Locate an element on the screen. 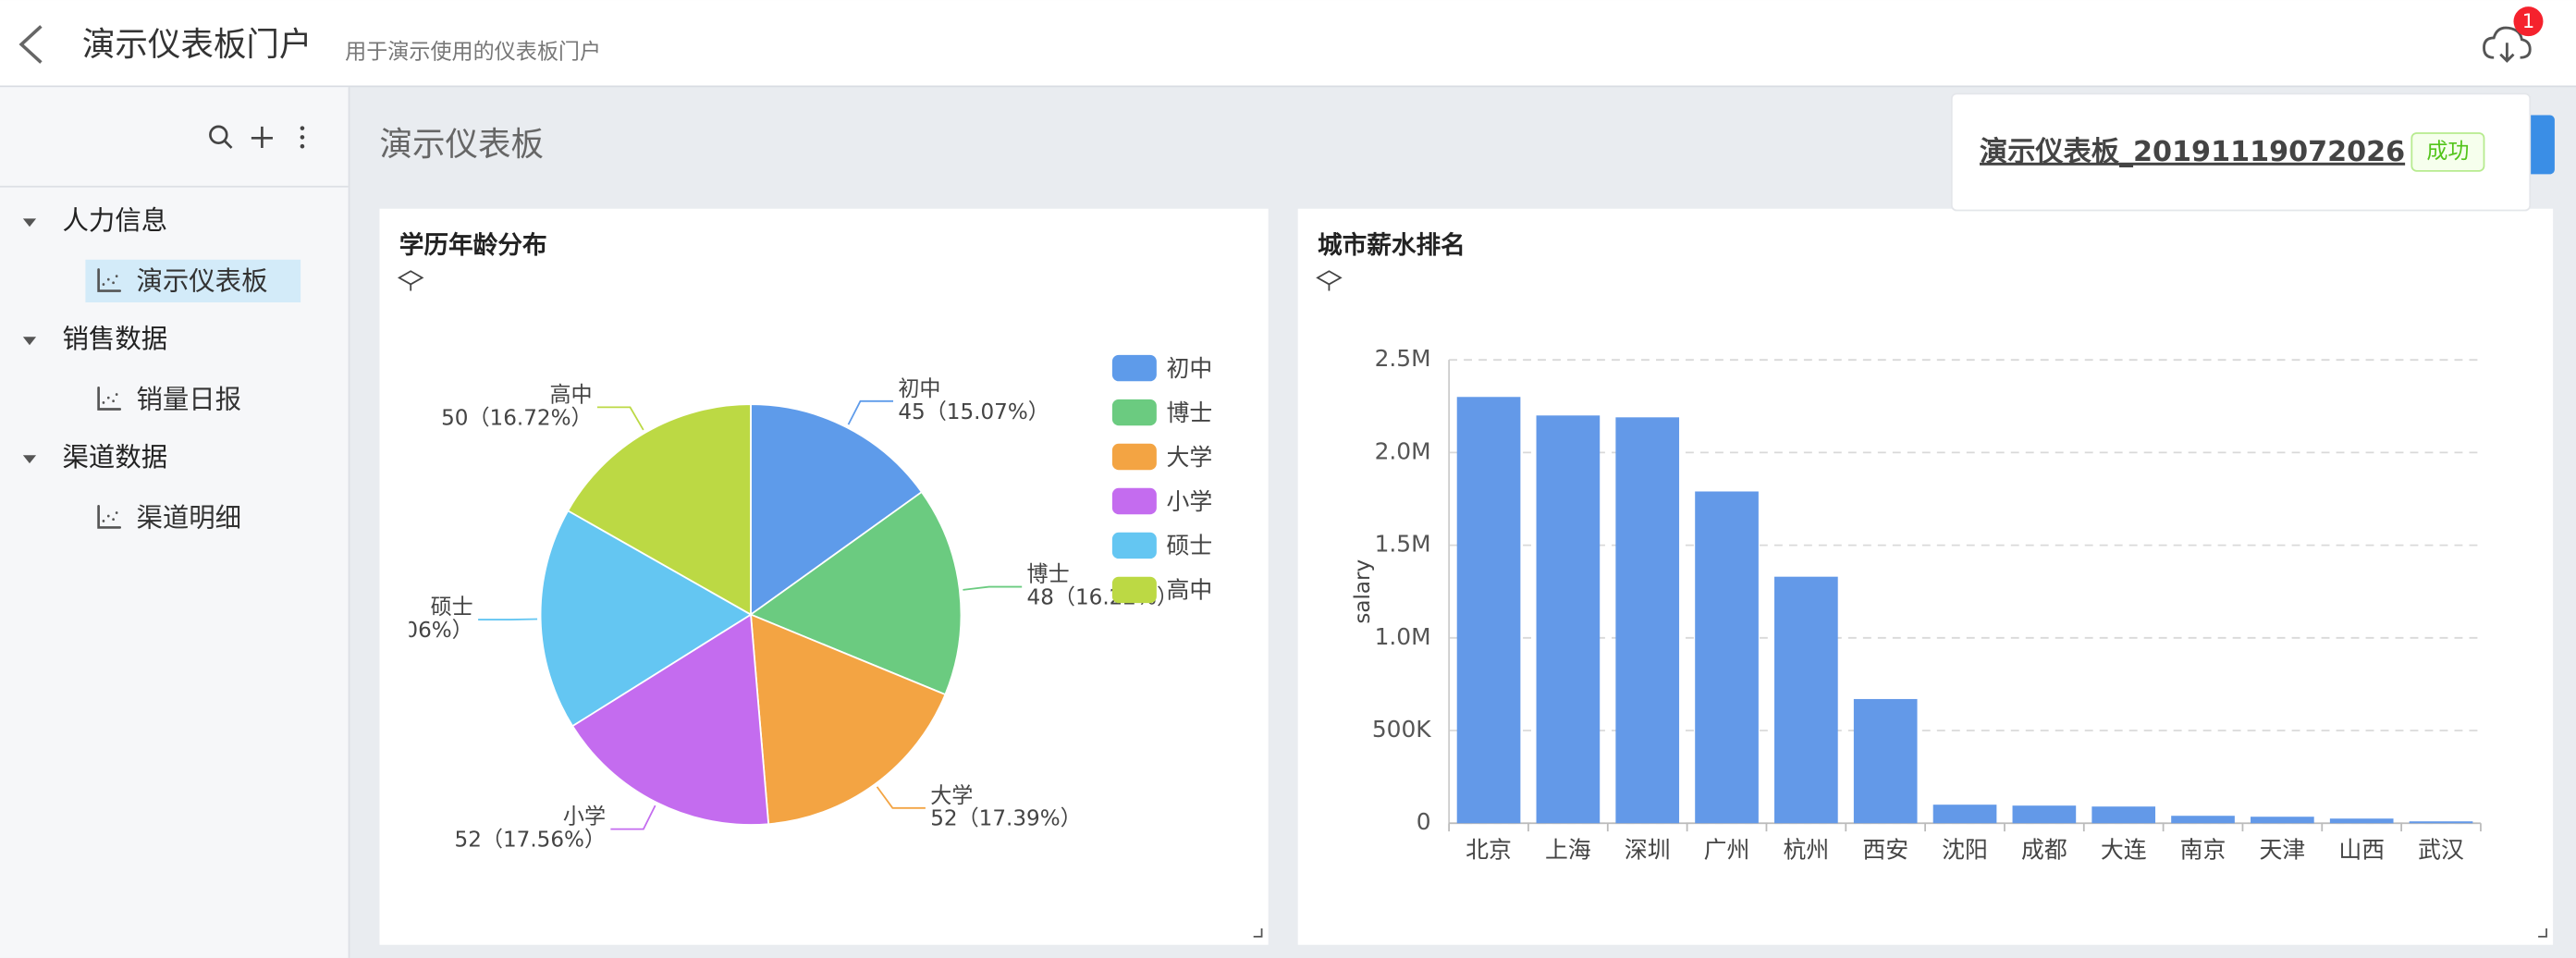 The height and width of the screenshot is (958, 2576). slice-value-label: 50（16.72%） is located at coordinates (517, 418).